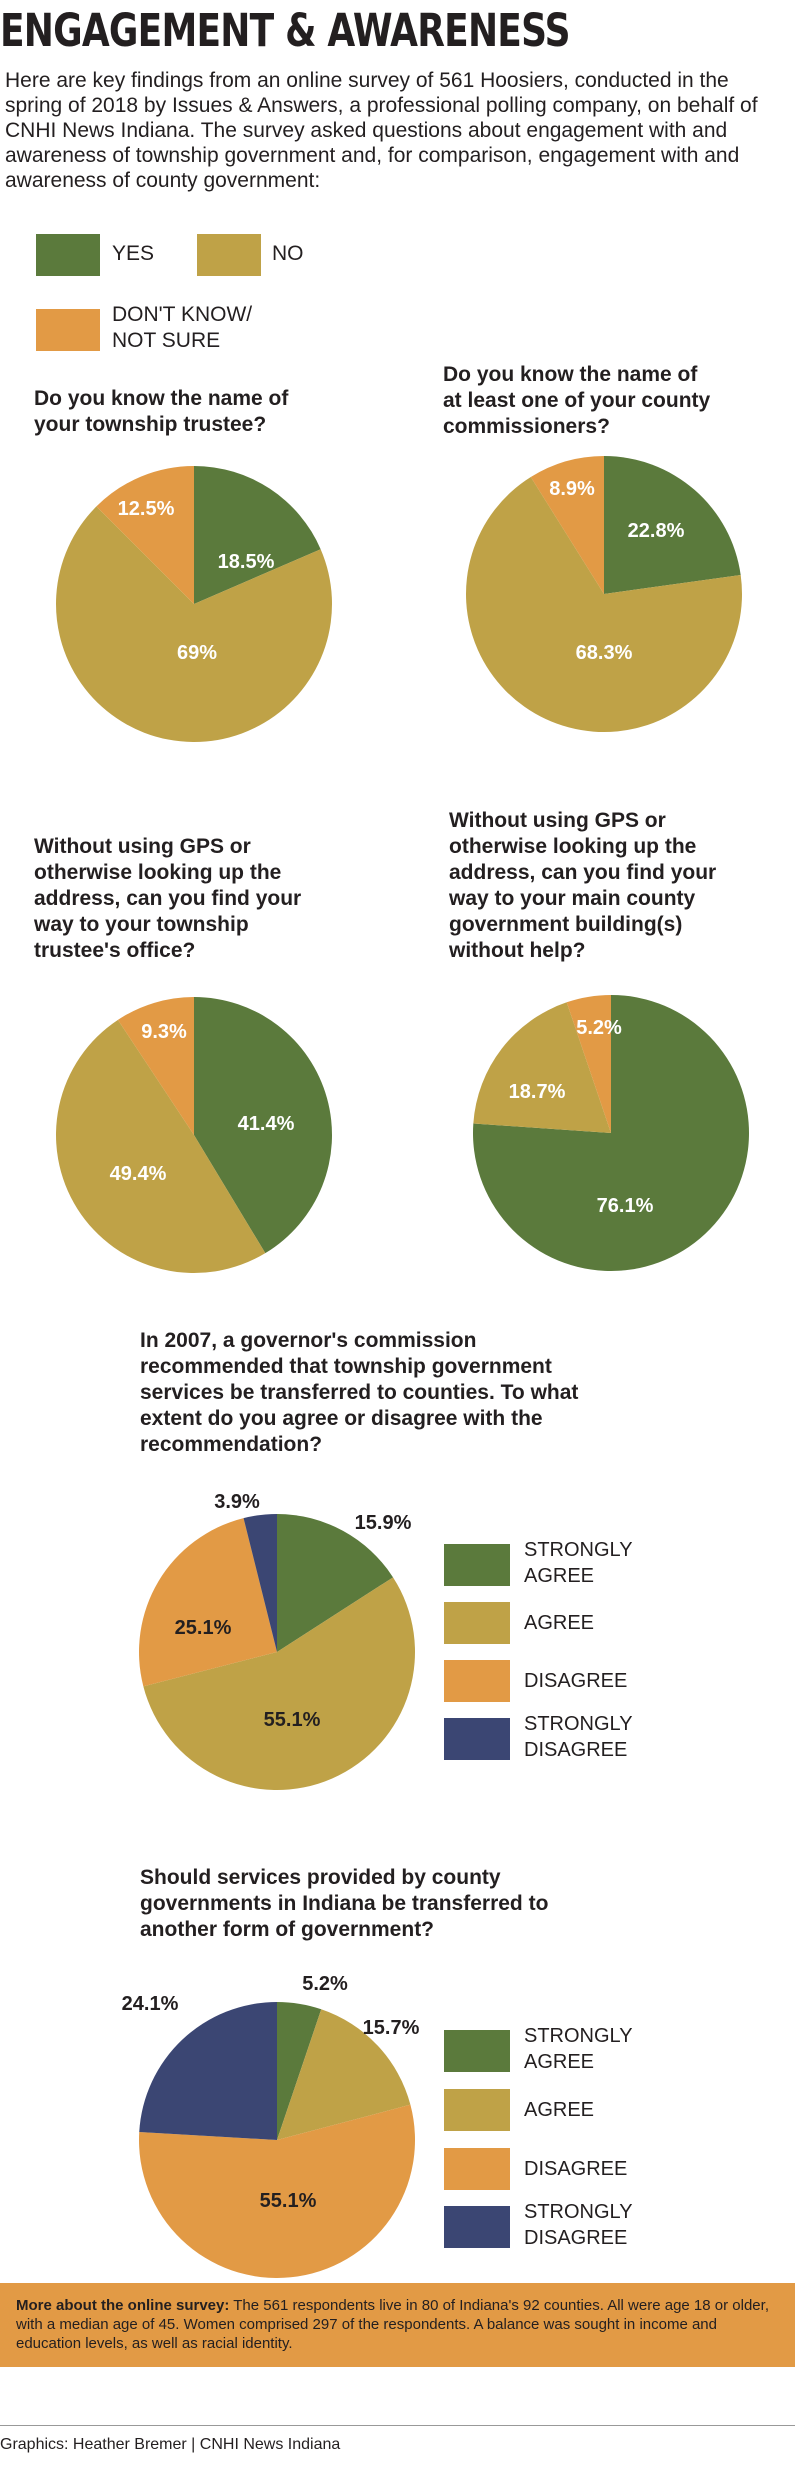  I want to click on legend-label-no: NO, so click(288, 253).